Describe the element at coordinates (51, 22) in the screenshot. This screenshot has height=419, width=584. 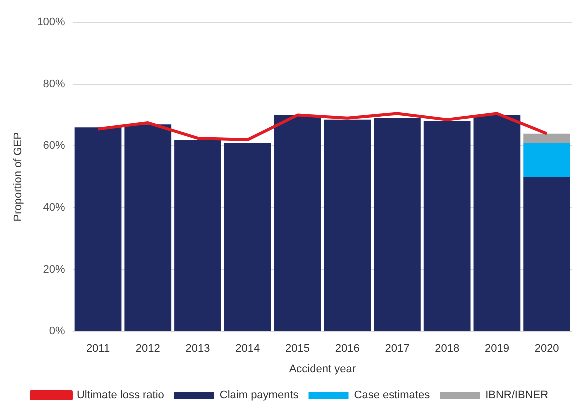
I see `y-tick-label: 100%` at that location.